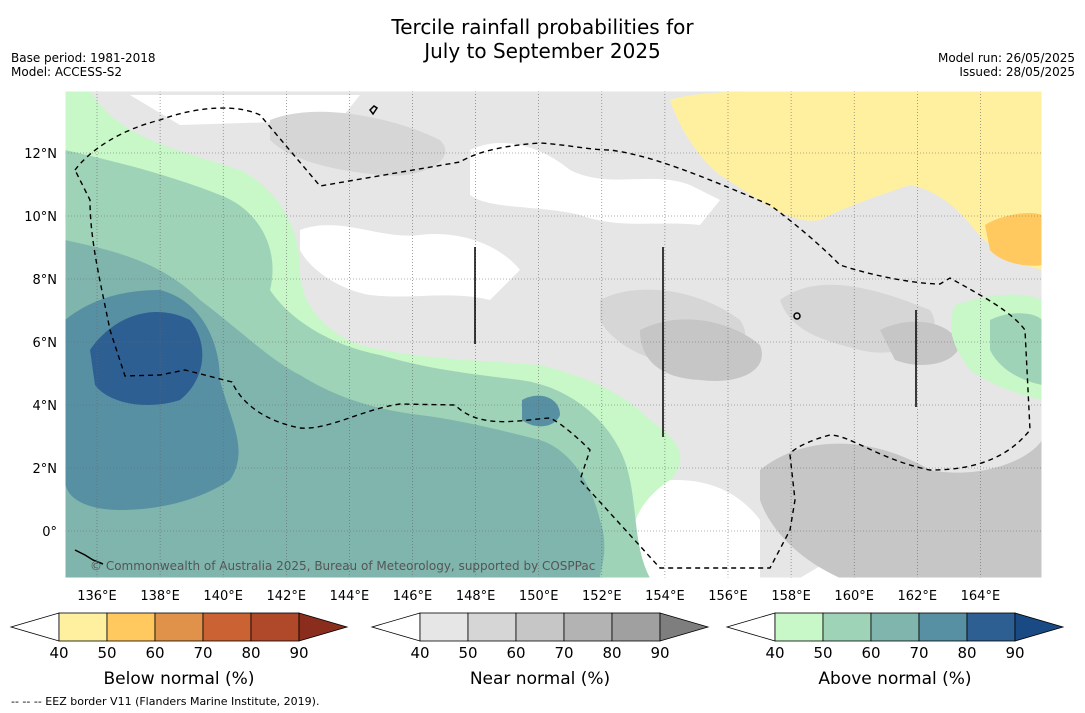 This screenshot has width=1085, height=713. What do you see at coordinates (791, 596) in the screenshot?
I see `x-tick-label: 158°E` at bounding box center [791, 596].